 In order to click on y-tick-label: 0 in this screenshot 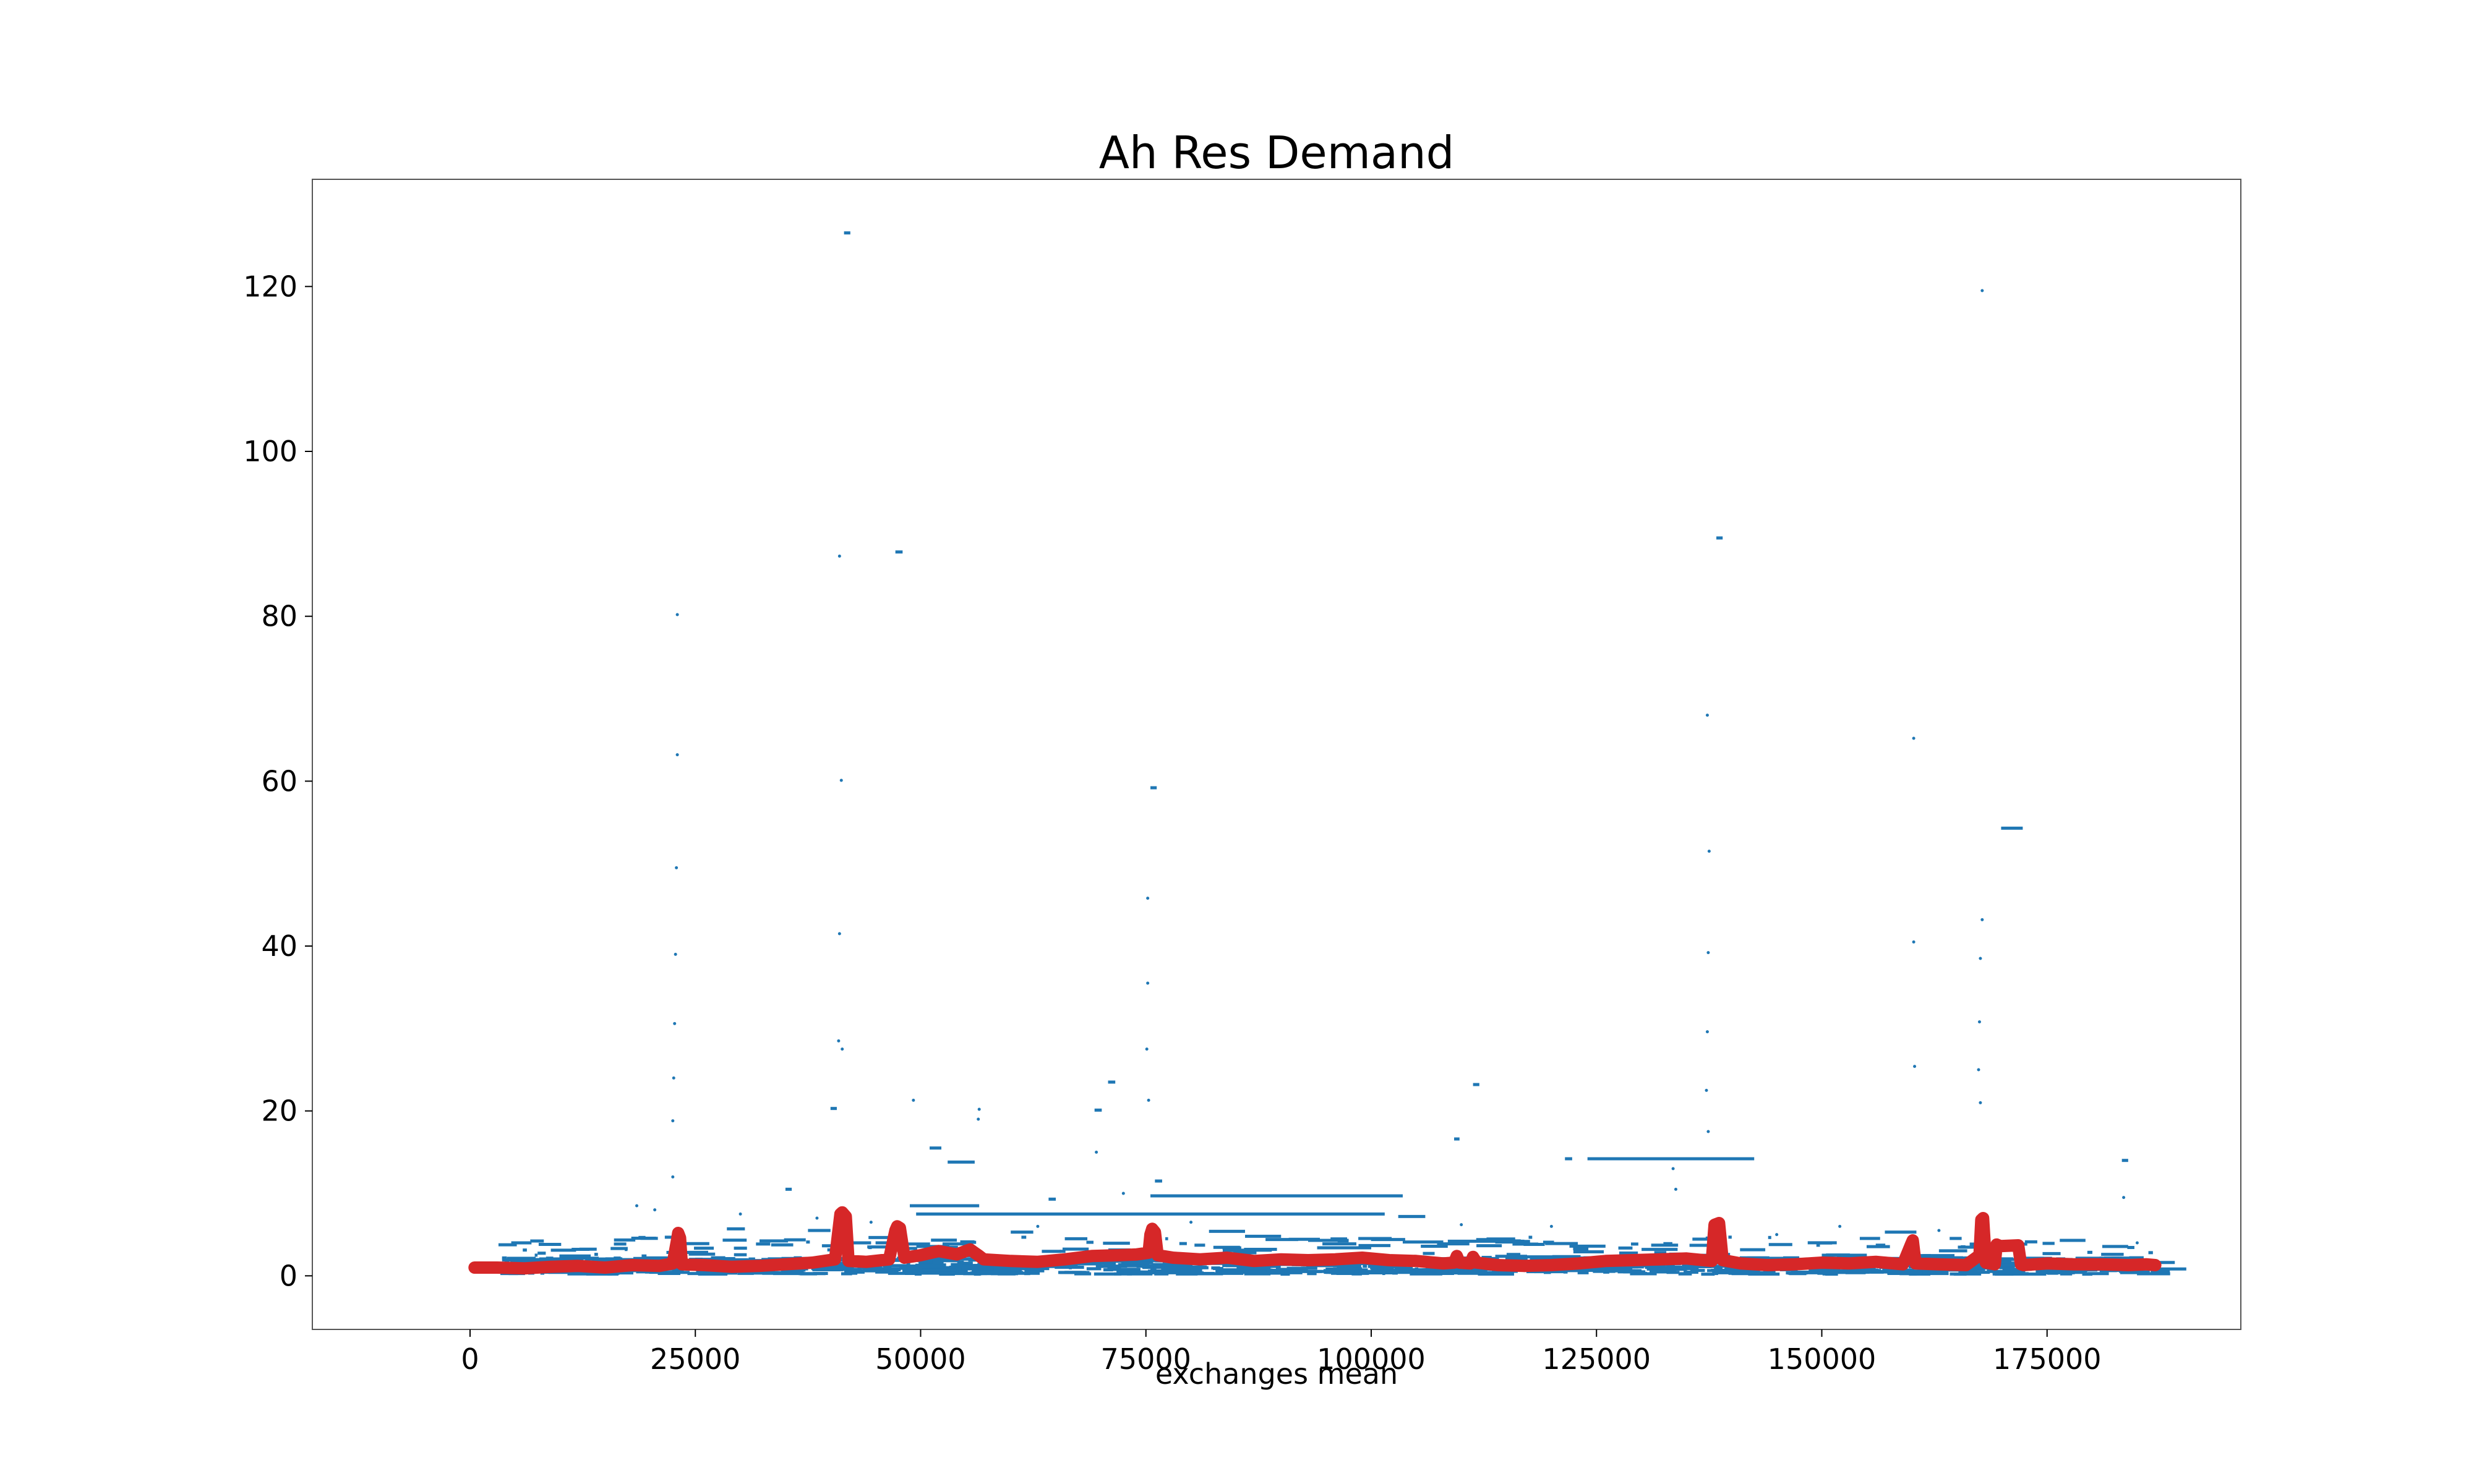, I will do `click(288, 1275)`.